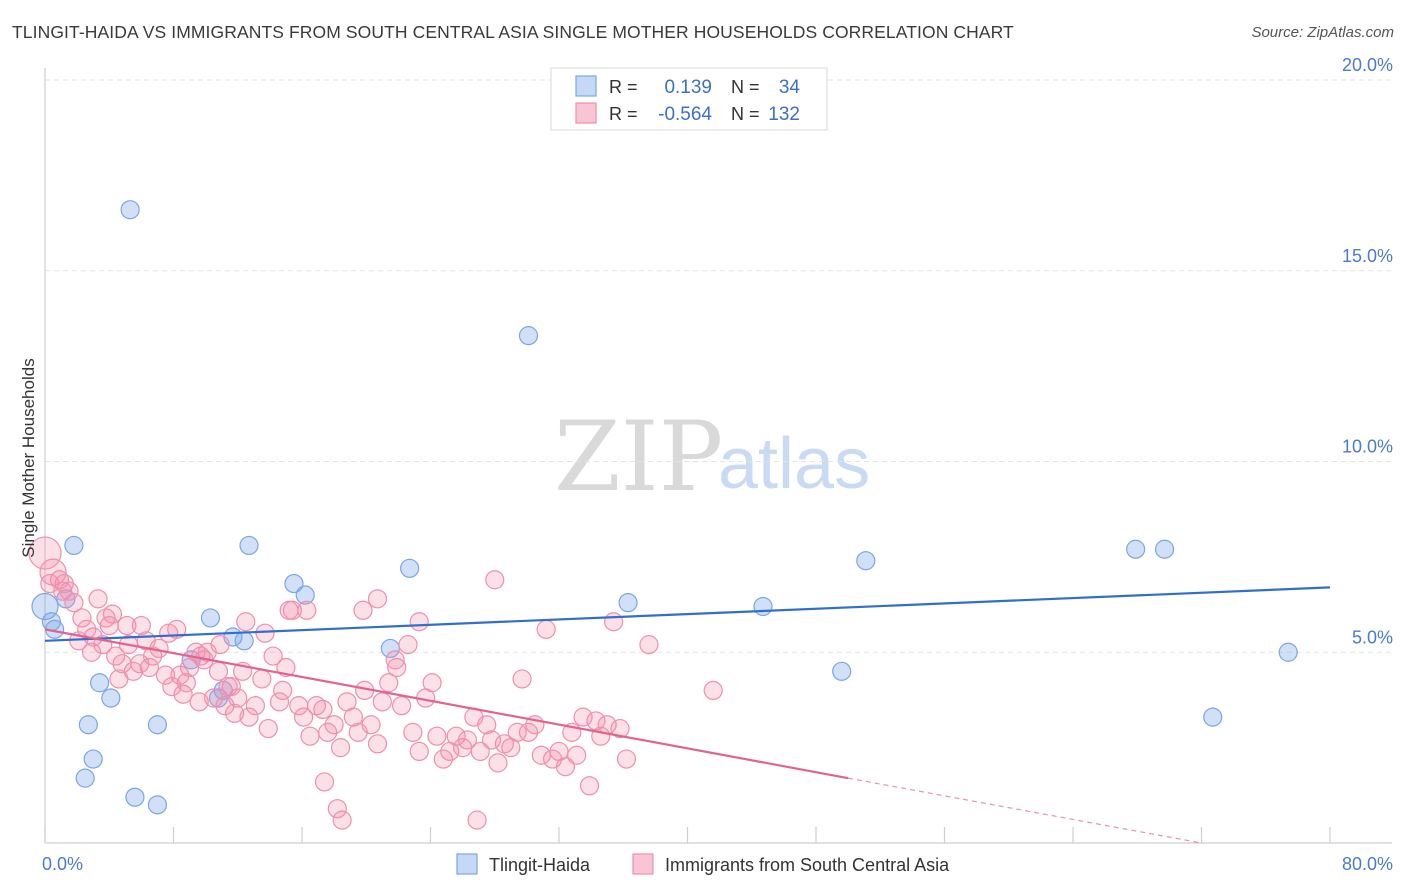 This screenshot has height=892, width=1406. I want to click on legend-n-value-blue: 34, so click(790, 87).